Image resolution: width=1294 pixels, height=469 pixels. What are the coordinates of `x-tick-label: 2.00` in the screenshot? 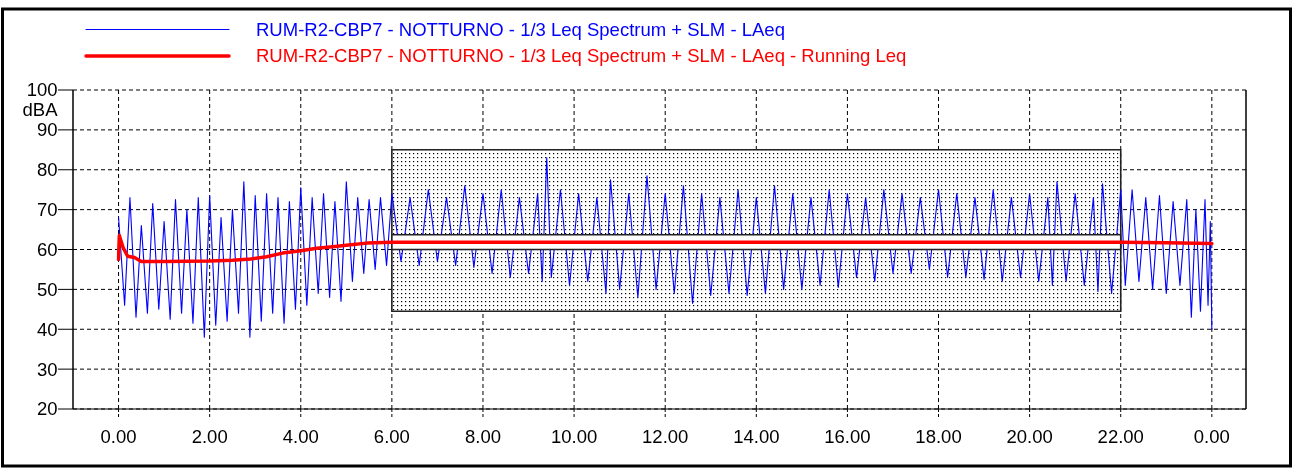 It's located at (209, 436).